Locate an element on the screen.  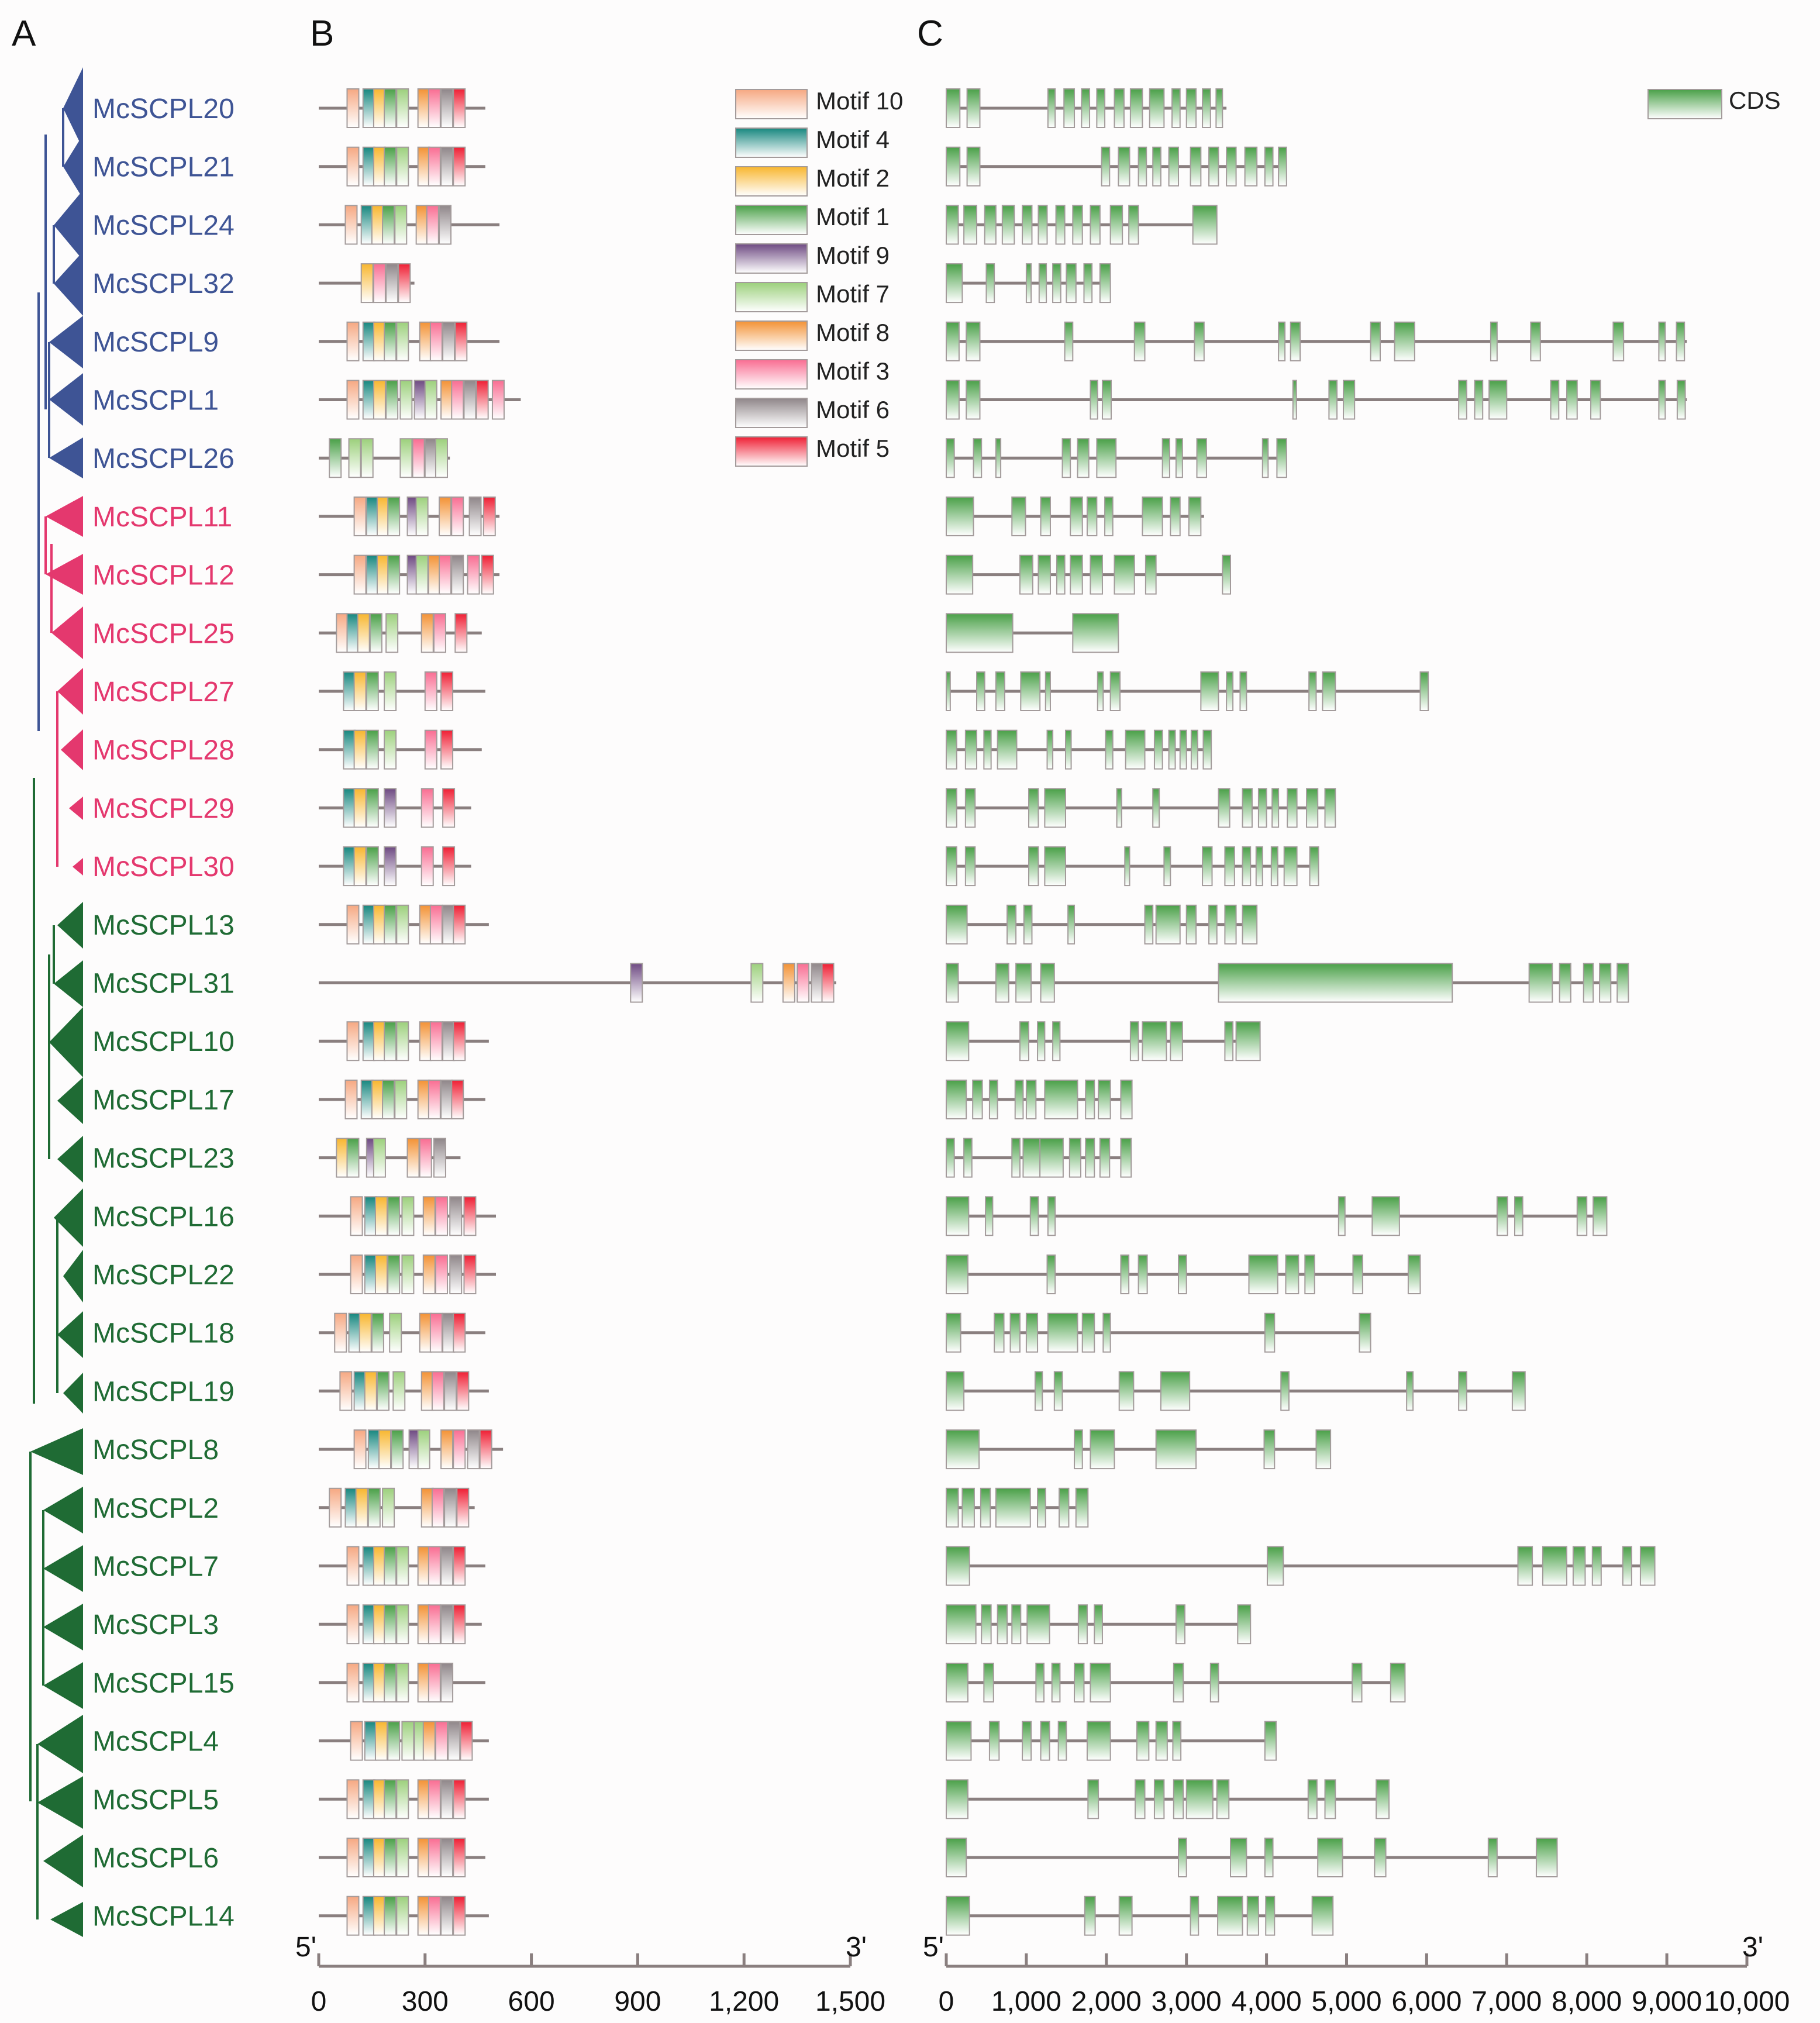
panel-label-c: C is located at coordinates (930, 33).